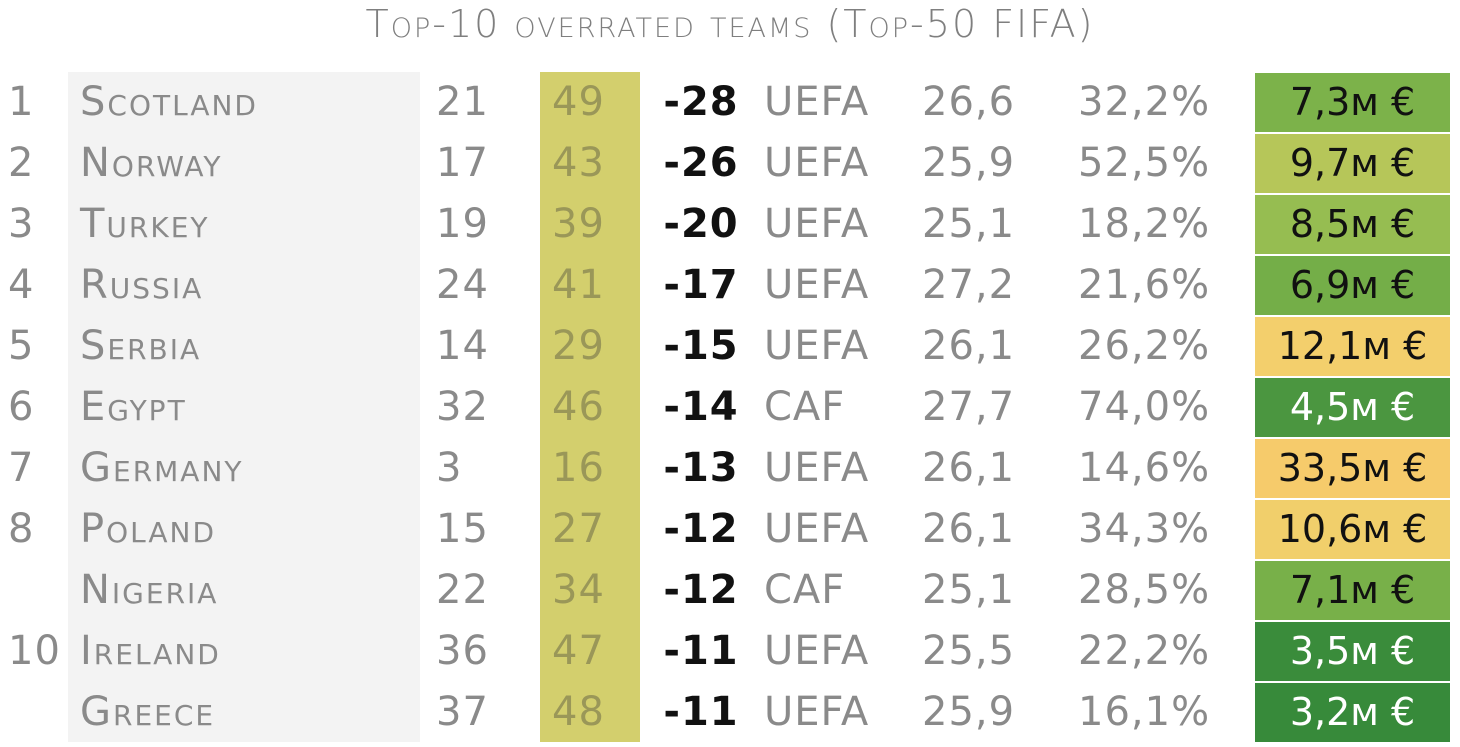  What do you see at coordinates (578, 285) in the screenshot?
I see `fifa-rank-cell: 41` at bounding box center [578, 285].